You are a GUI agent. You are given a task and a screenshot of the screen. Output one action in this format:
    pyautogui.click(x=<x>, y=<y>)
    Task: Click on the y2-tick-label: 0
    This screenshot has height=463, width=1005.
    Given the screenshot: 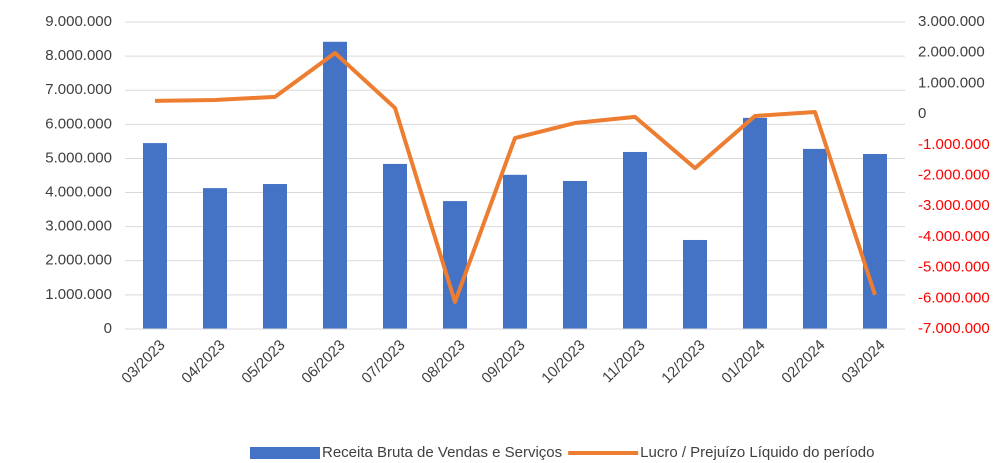 What is the action you would take?
    pyautogui.click(x=922, y=113)
    